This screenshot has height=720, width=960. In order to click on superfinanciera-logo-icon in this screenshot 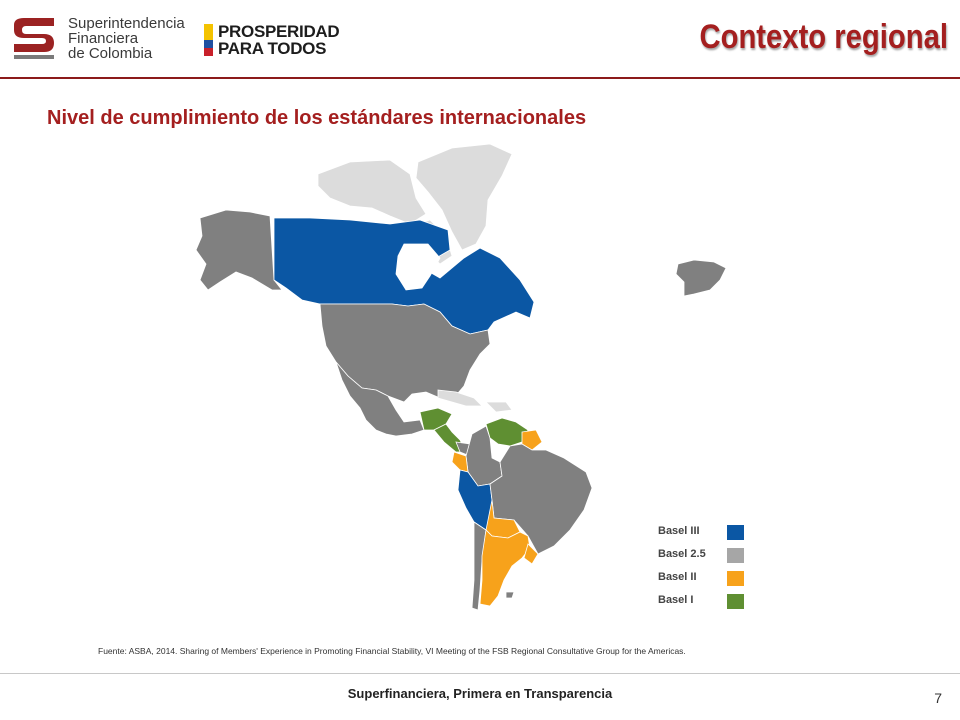, I will do `click(34, 38)`.